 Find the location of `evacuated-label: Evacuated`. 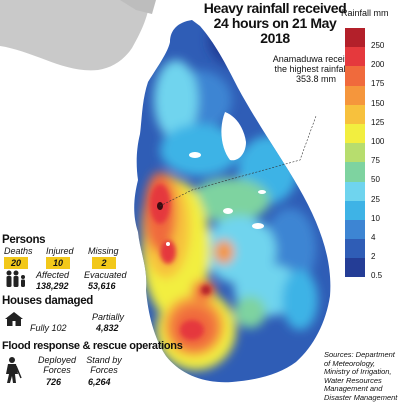

evacuated-label: Evacuated is located at coordinates (105, 275).